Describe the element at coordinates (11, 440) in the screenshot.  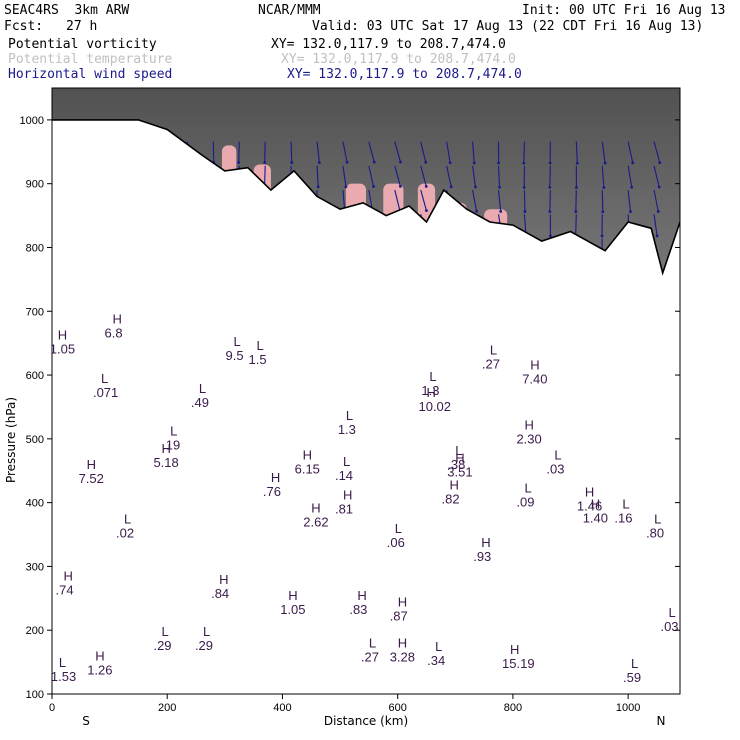
I see `y-axis-title: Pressure (hPa)` at that location.